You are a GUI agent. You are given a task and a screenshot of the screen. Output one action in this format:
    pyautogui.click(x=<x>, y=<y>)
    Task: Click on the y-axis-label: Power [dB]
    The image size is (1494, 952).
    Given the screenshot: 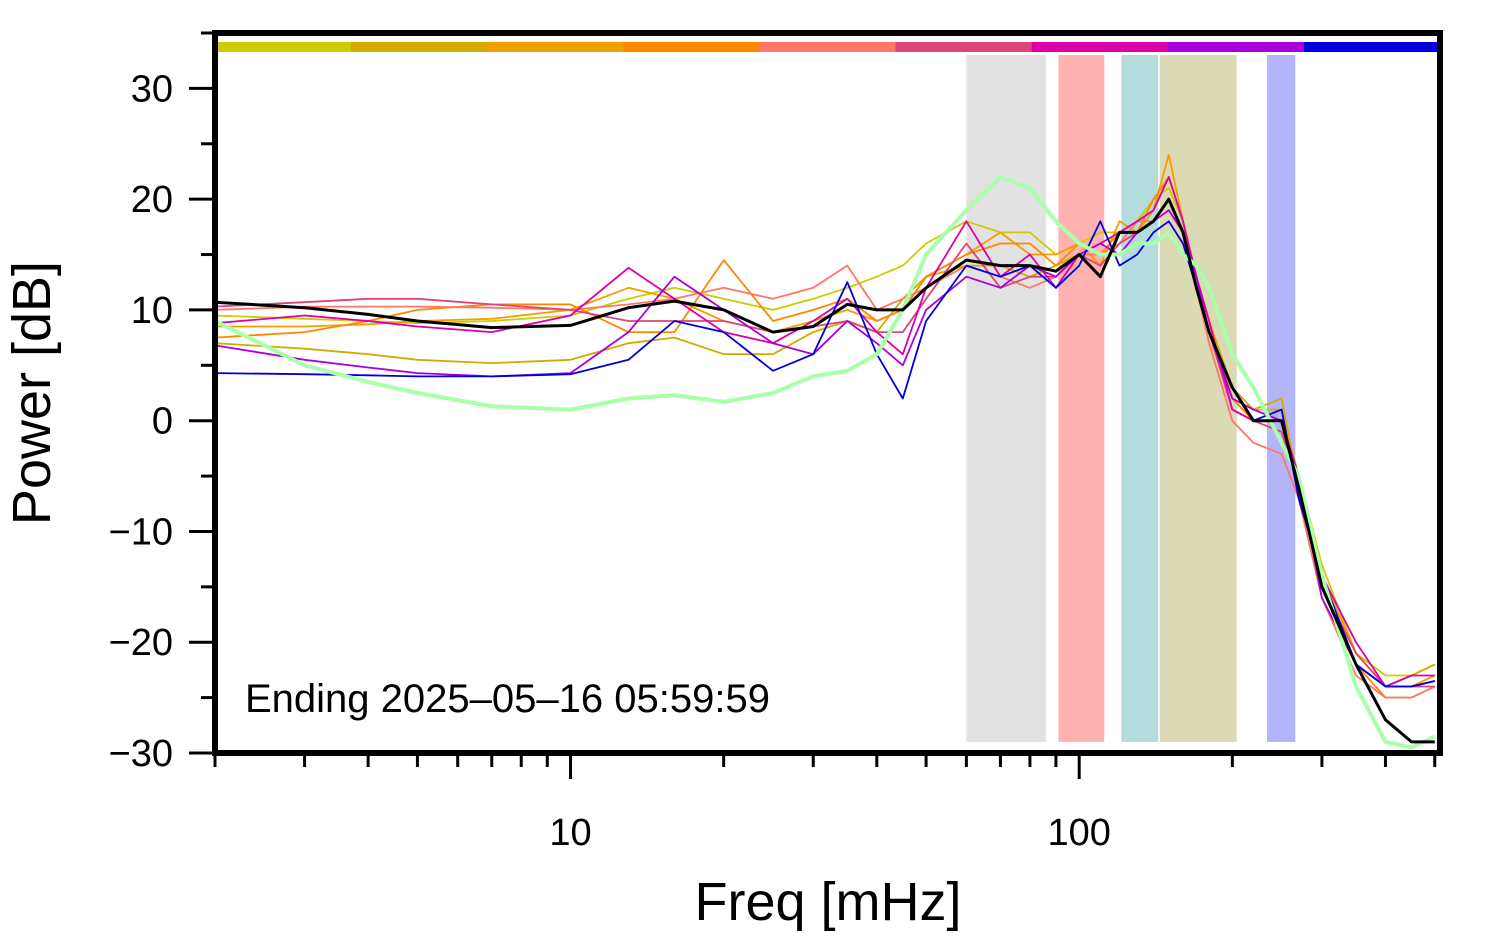 What is the action you would take?
    pyautogui.click(x=32, y=393)
    